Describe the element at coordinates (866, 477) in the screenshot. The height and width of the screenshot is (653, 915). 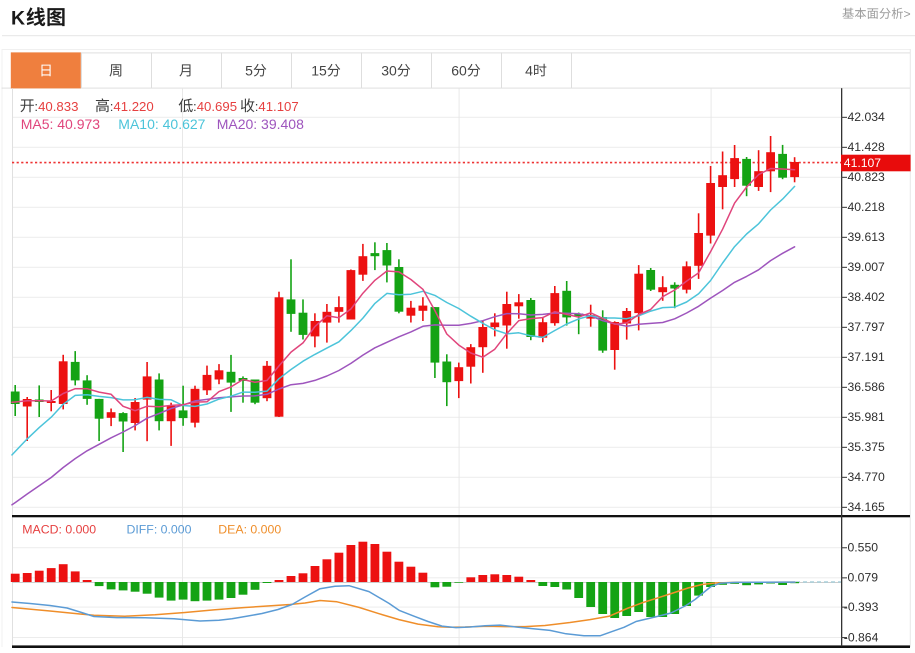
I see `svg-text: 34.770` at that location.